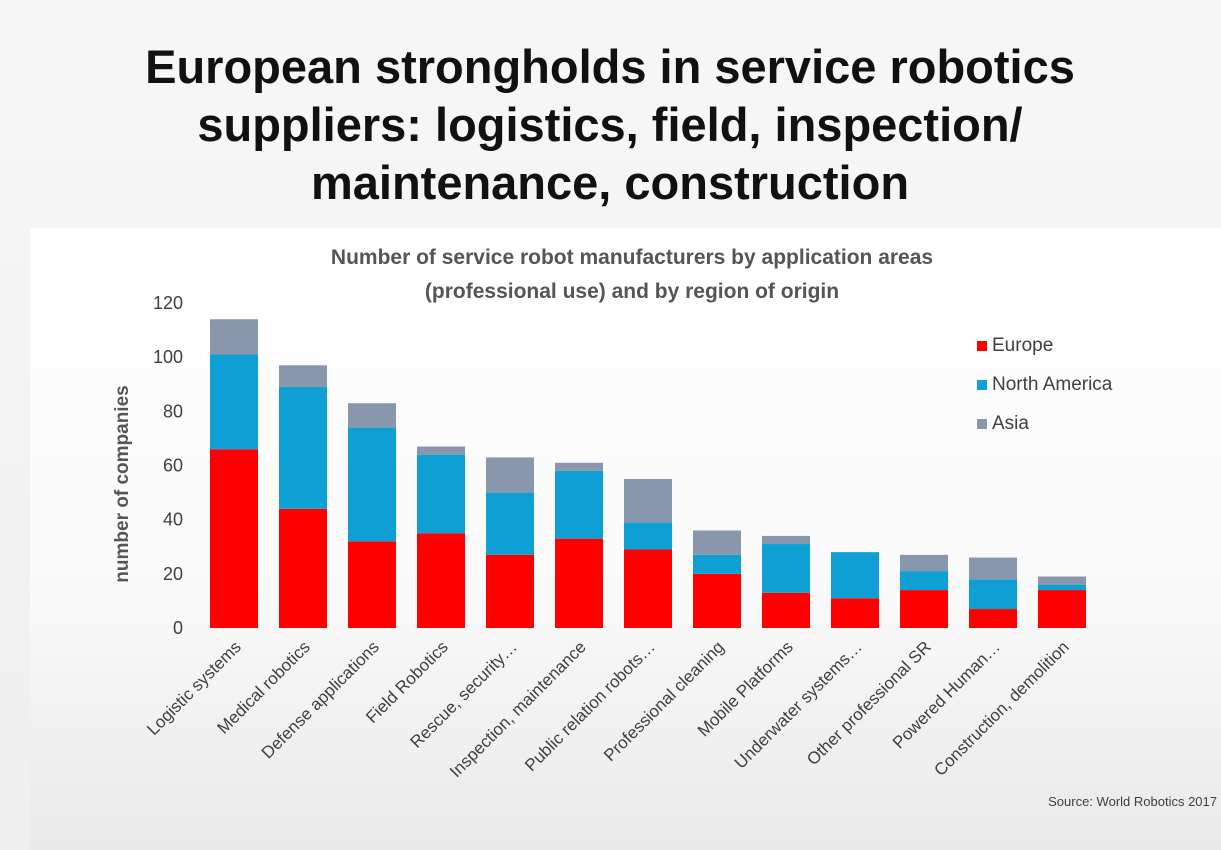  What do you see at coordinates (122, 483) in the screenshot?
I see `y-axis-label: number of companies` at bounding box center [122, 483].